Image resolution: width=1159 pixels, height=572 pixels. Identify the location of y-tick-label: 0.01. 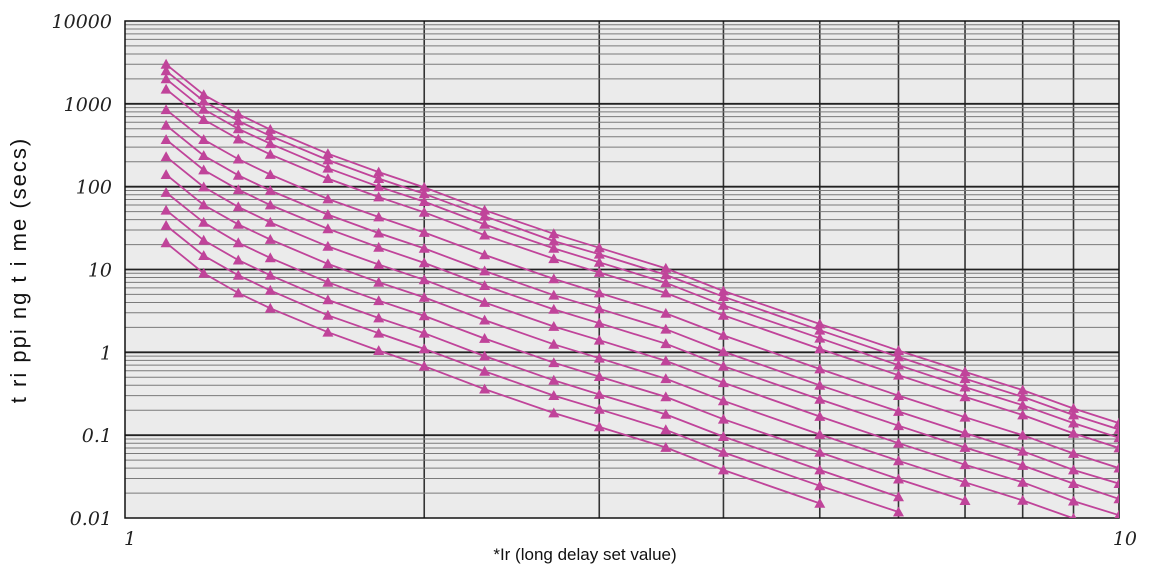
(91, 519).